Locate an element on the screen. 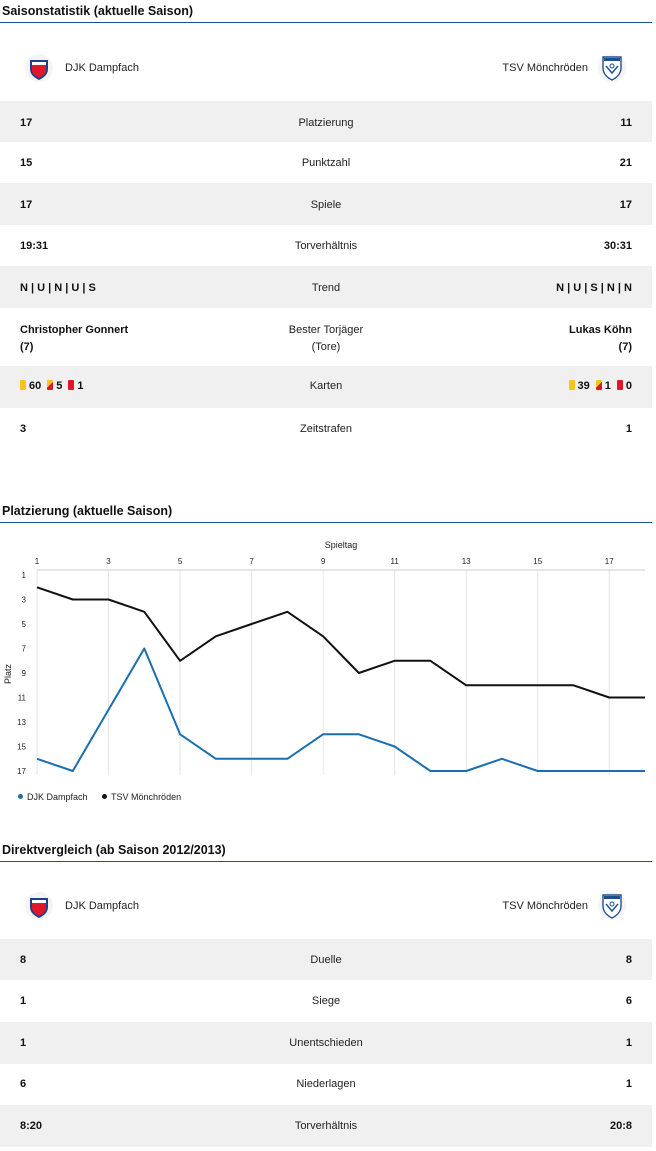  y-tick-label: 17 is located at coordinates (21, 771).